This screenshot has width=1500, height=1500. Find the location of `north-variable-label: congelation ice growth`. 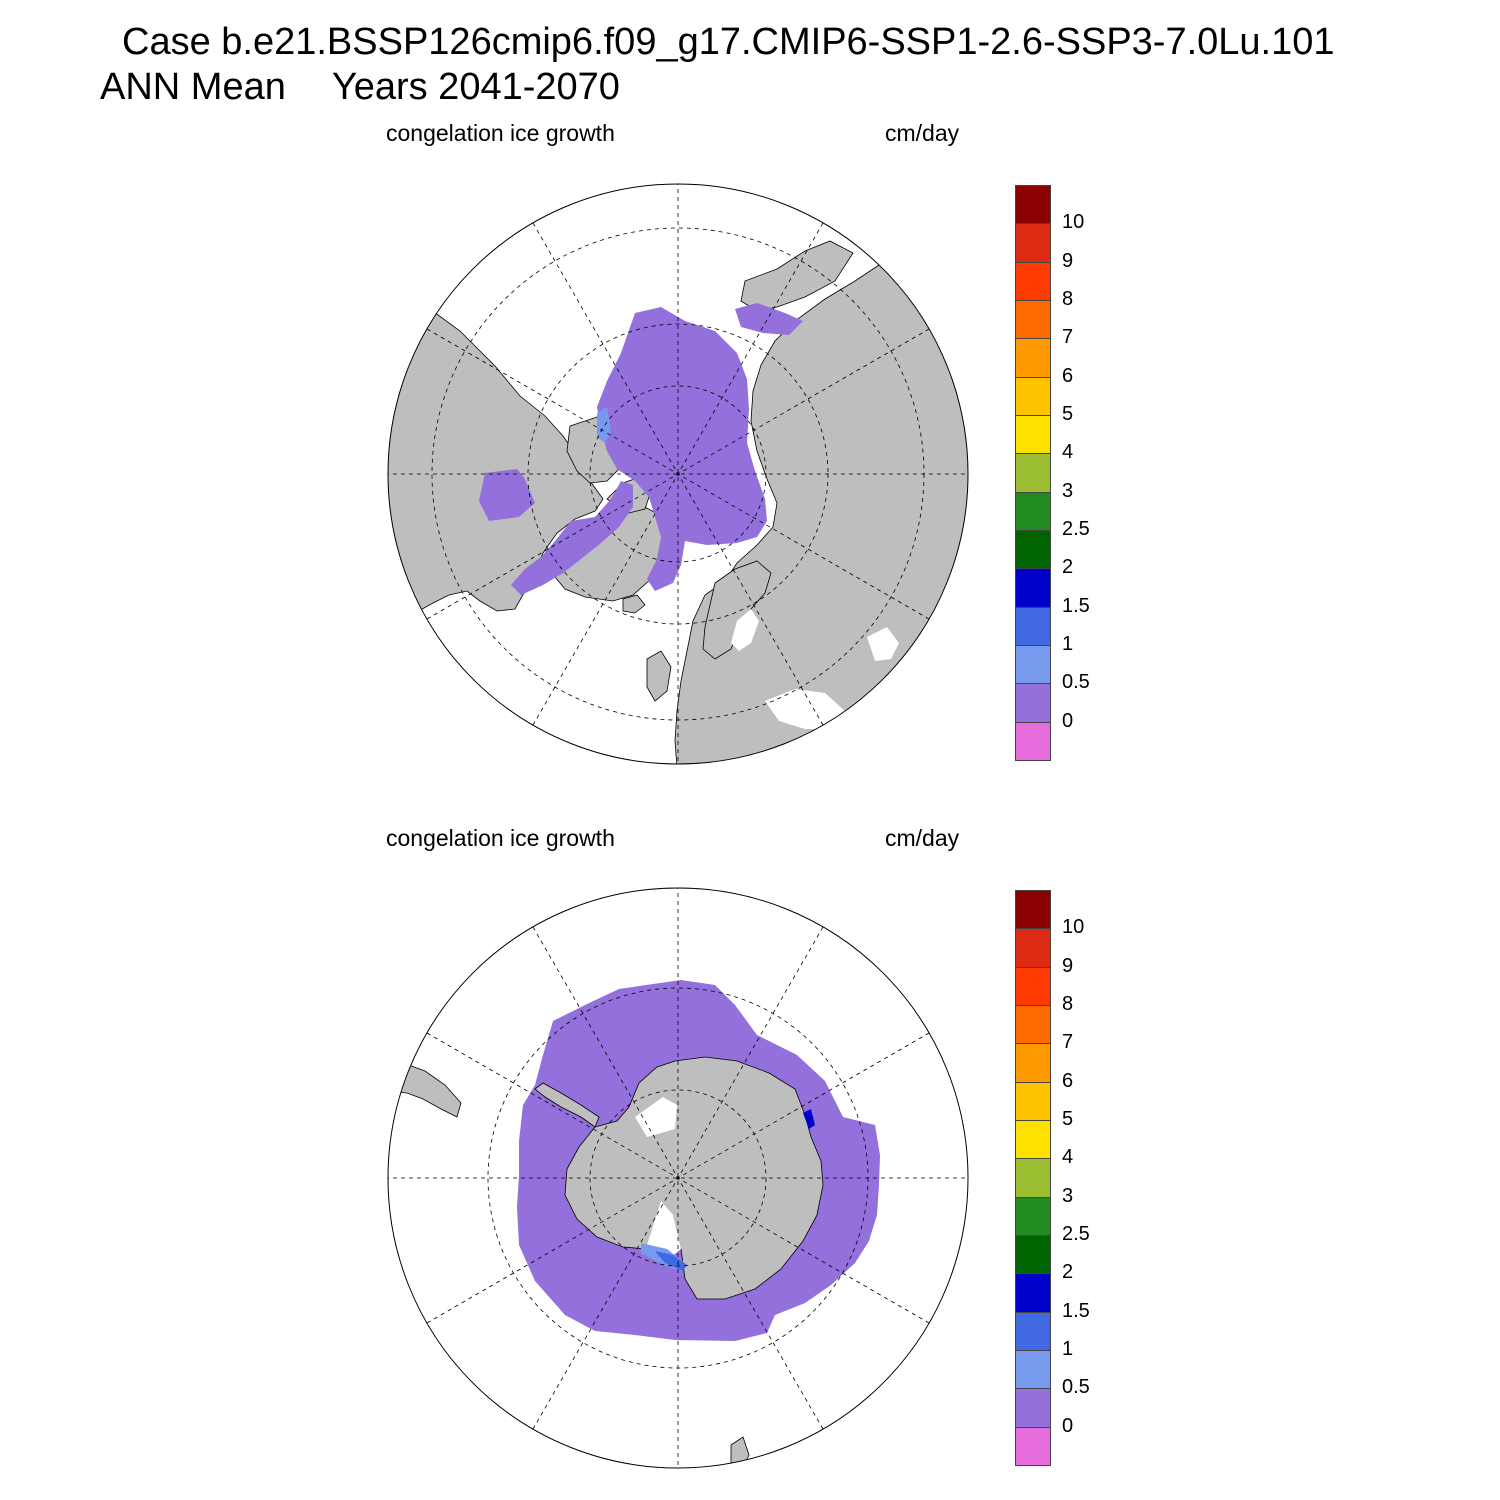

north-variable-label: congelation ice growth is located at coordinates (500, 133).